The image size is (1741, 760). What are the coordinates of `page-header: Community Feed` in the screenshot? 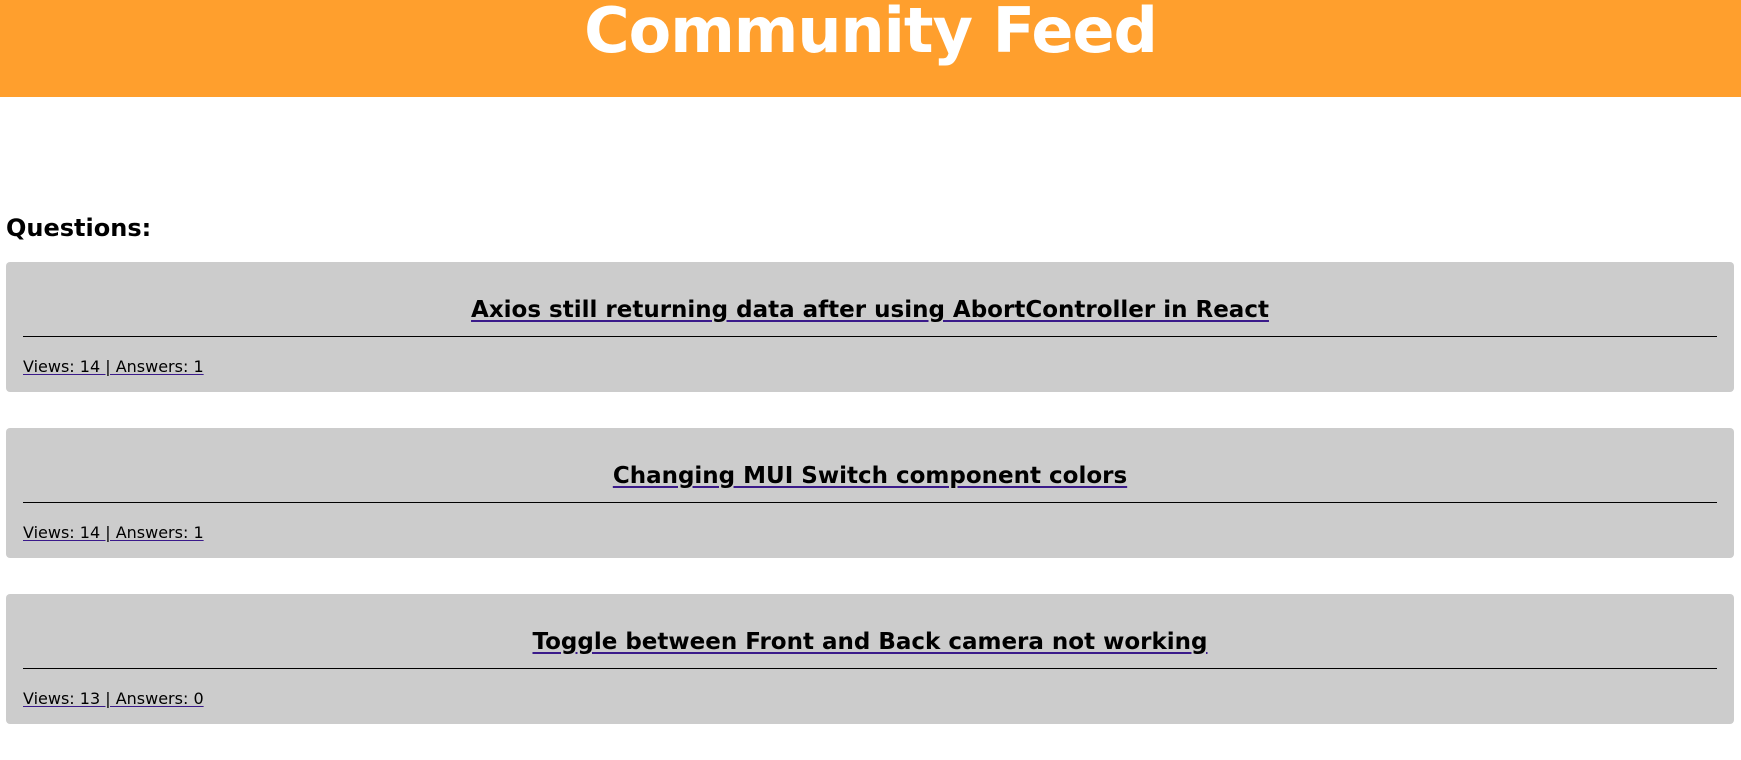 It's located at (870, 48).